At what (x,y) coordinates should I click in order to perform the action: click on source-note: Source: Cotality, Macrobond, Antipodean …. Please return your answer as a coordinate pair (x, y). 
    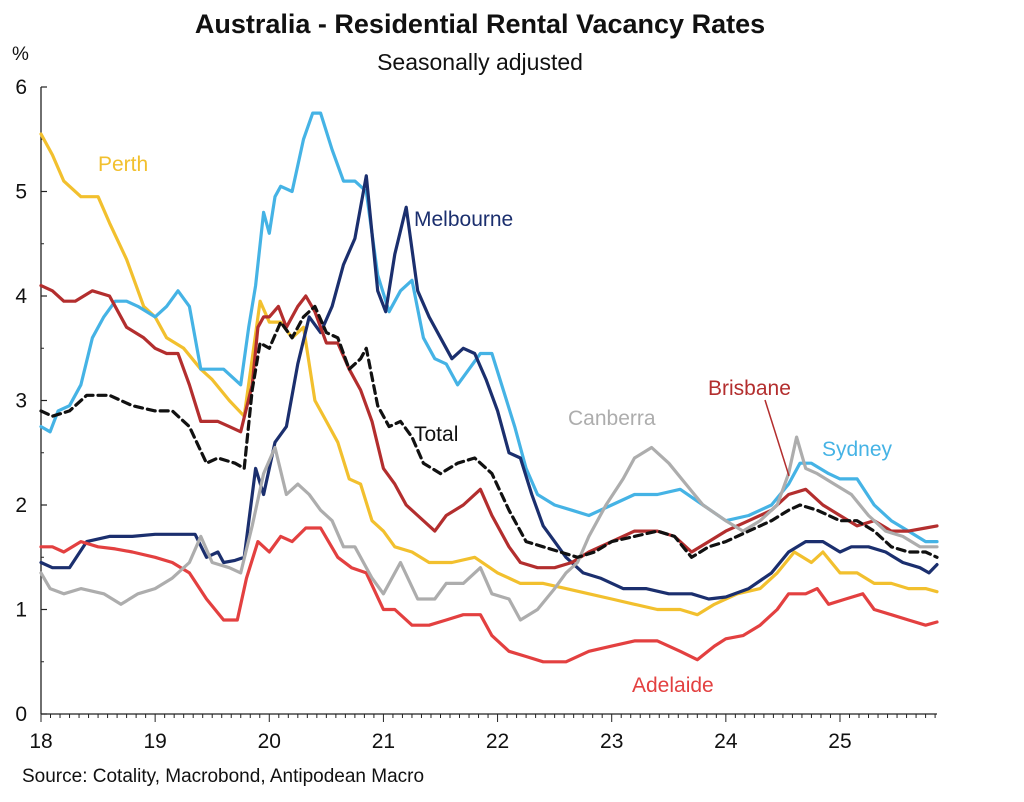
    Looking at the image, I should click on (223, 776).